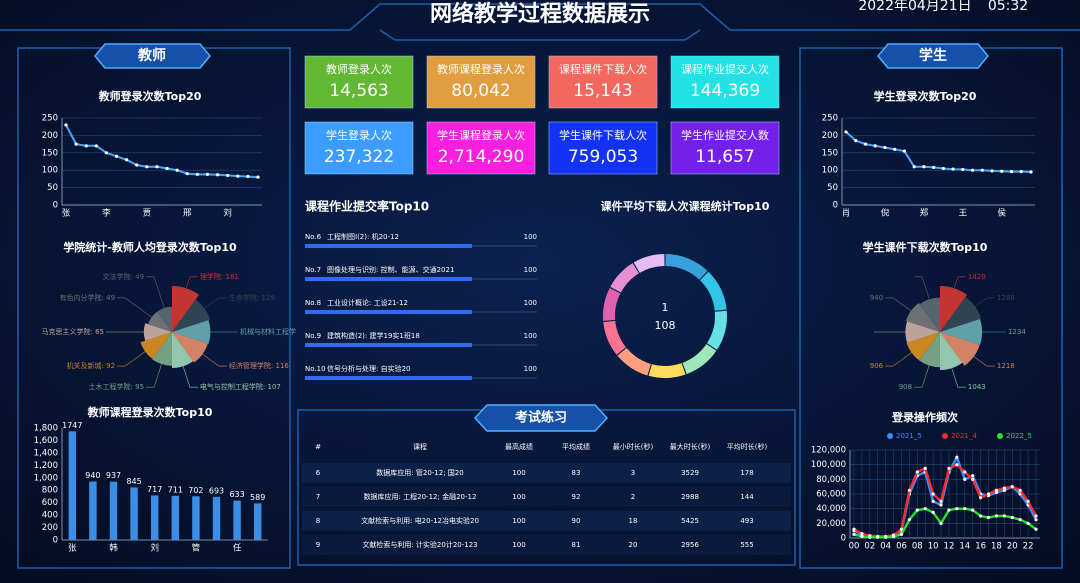  I want to click on table-cell: 数据库应用: 工程20-12; 金融20-12, so click(420, 496).